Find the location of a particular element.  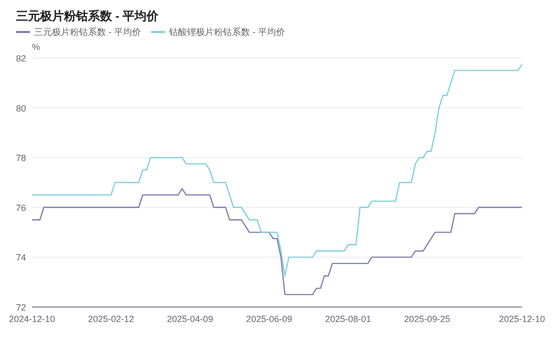

legend-label: 三元极片粉钴系数 - 平均价 is located at coordinates (87, 32).